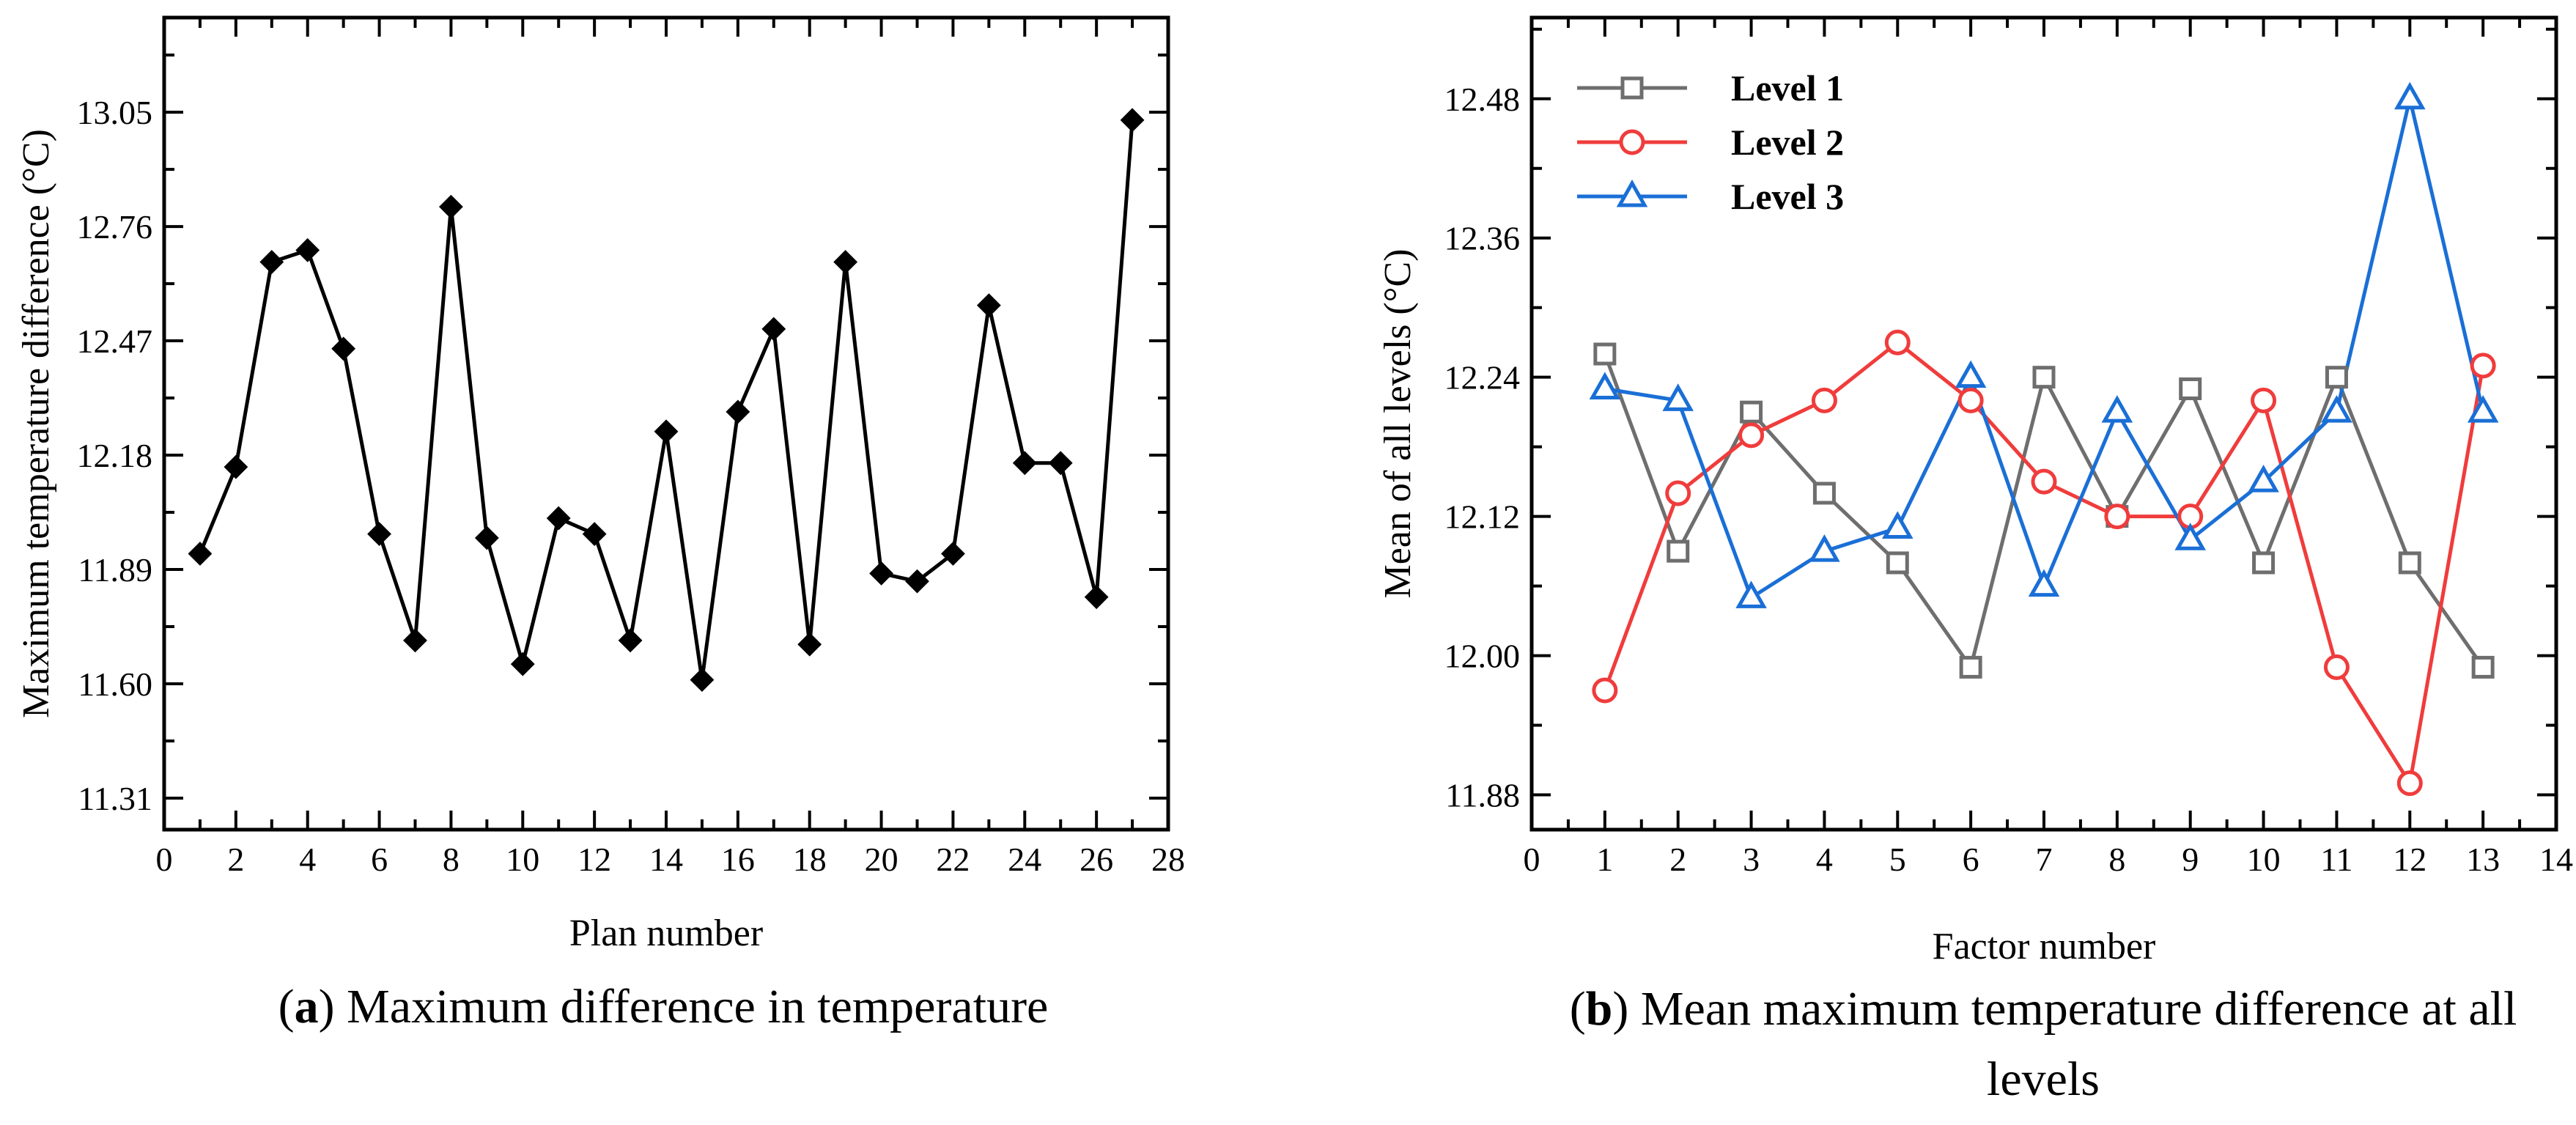 The image size is (2576, 1125). I want to click on b-x-tick-label: 0, so click(1532, 859).